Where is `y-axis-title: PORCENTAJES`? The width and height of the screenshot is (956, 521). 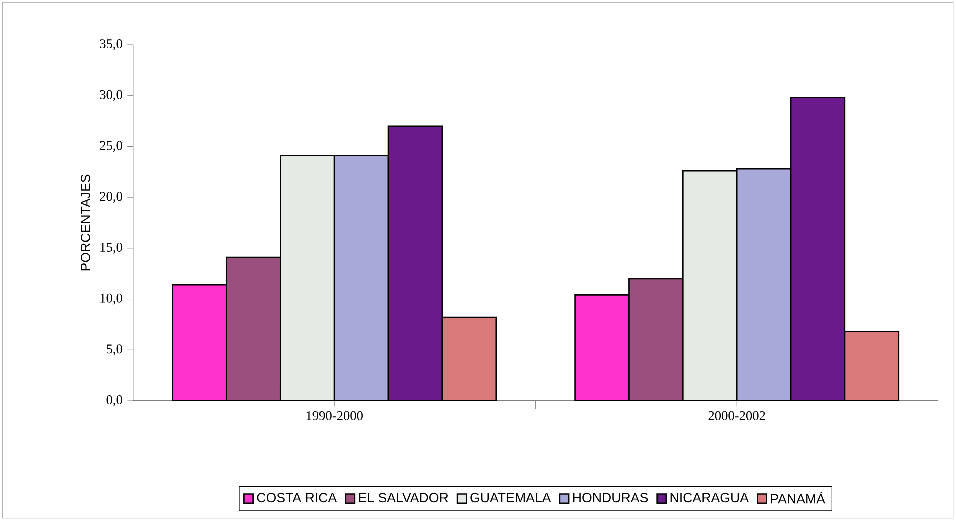 y-axis-title: PORCENTAJES is located at coordinates (85, 222).